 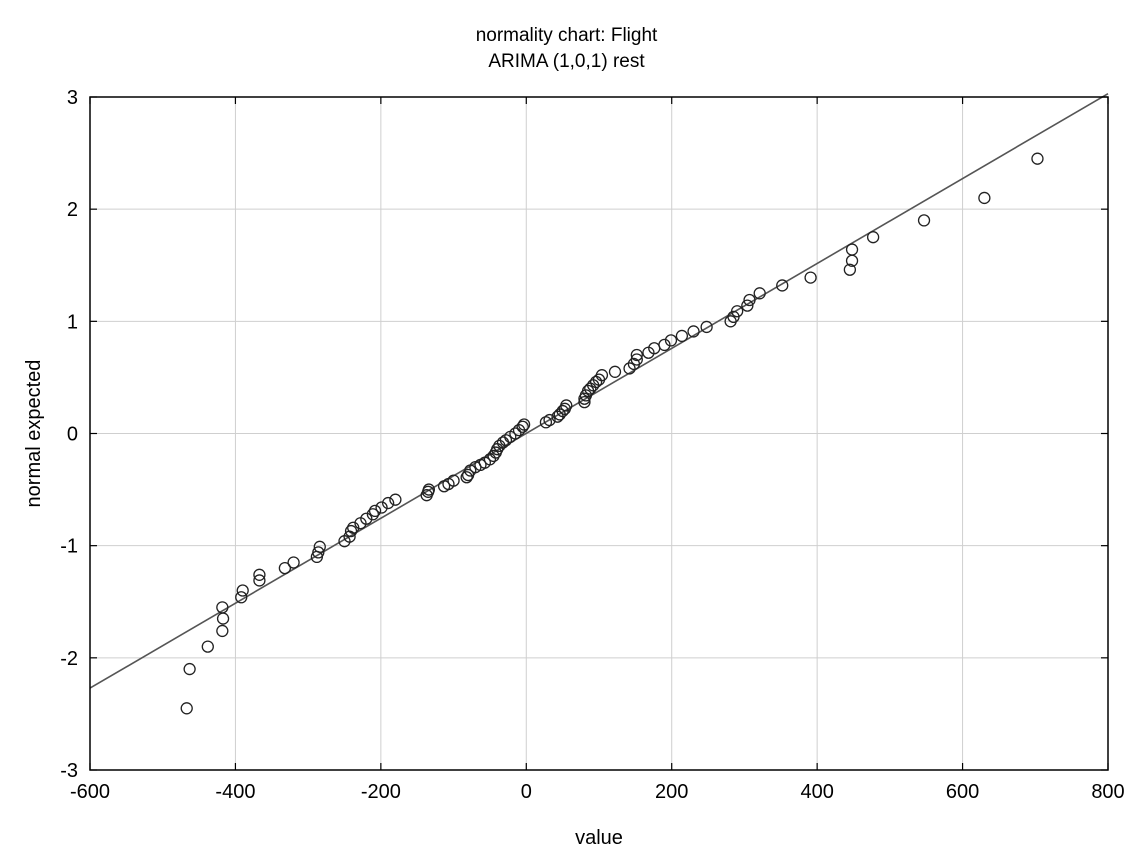 What do you see at coordinates (69, 771) in the screenshot?
I see `y-tick-label: -3` at bounding box center [69, 771].